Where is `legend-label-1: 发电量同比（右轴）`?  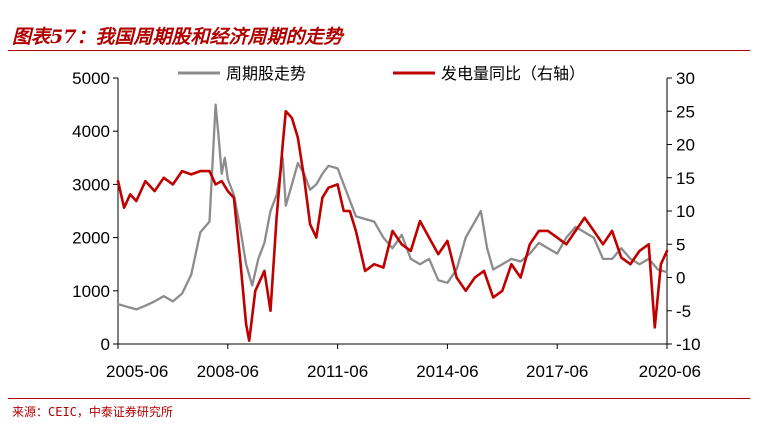 legend-label-1: 发电量同比（右轴） is located at coordinates (513, 73).